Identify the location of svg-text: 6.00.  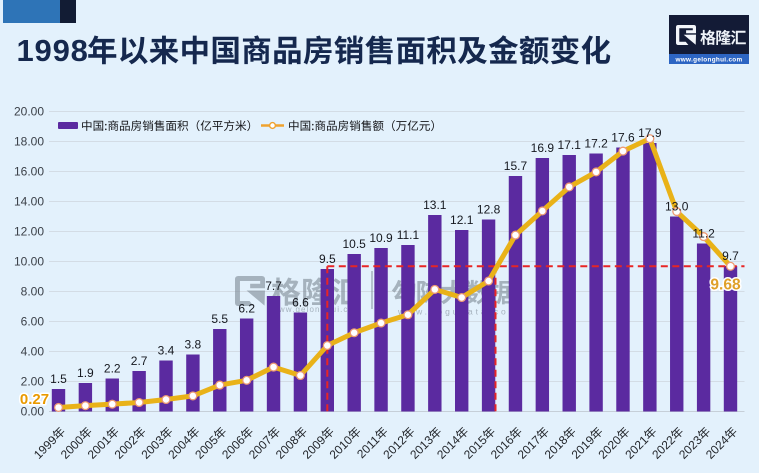
(33, 322).